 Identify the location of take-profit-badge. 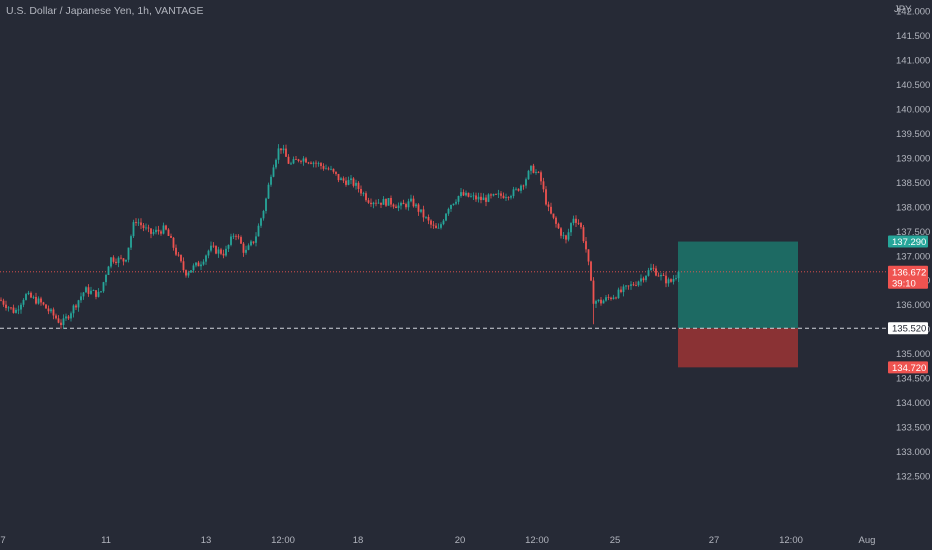
(908, 241).